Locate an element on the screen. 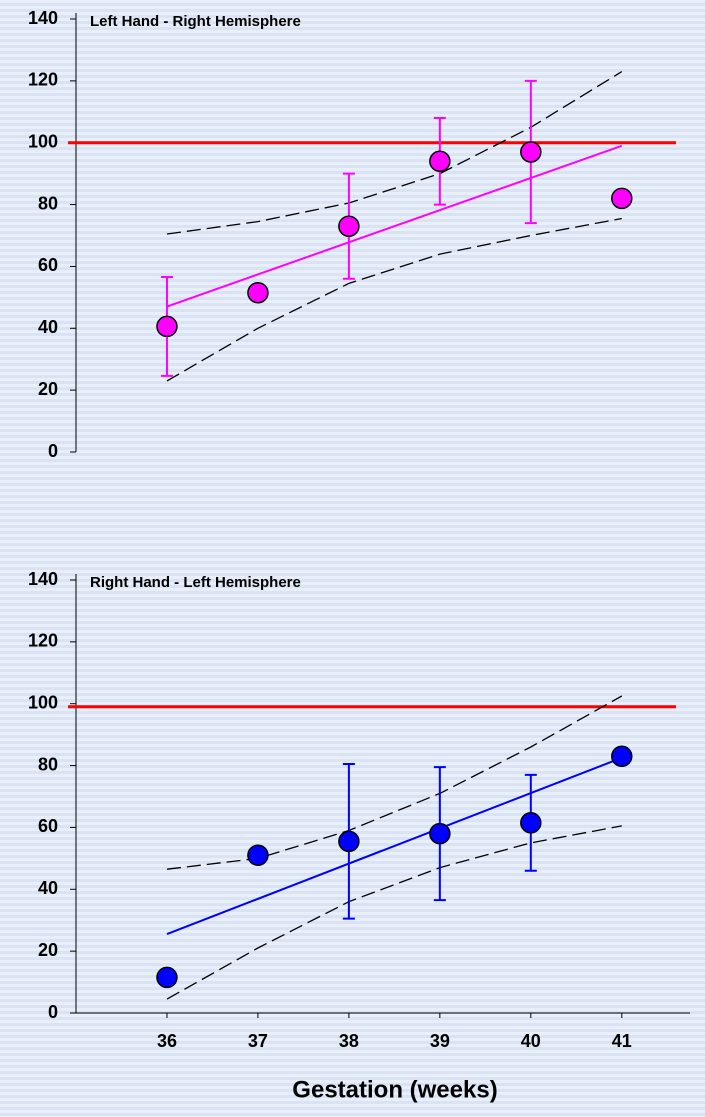  panel-title: Left Hand - Right Hemisphere is located at coordinates (195, 21).